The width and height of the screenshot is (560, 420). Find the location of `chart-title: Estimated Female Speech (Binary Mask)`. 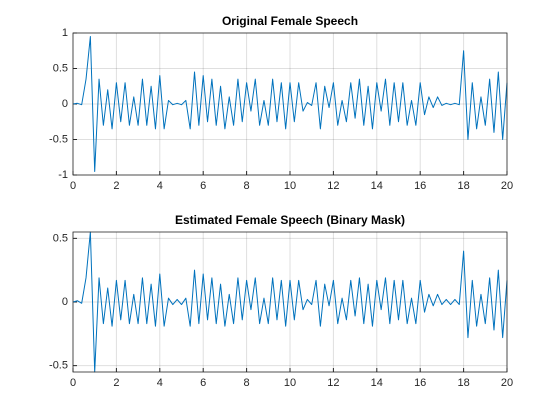

chart-title: Estimated Female Speech (Binary Mask) is located at coordinates (290, 220).